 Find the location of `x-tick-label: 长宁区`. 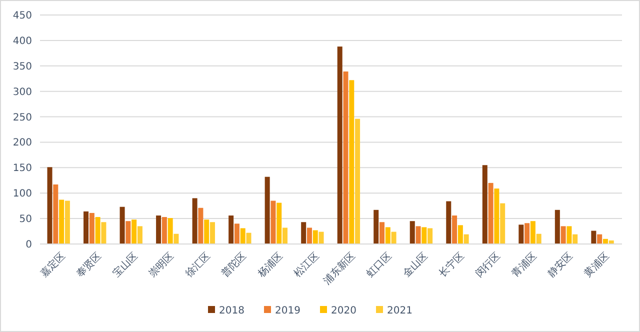

x-tick-label: 长宁区 is located at coordinates (451, 265).